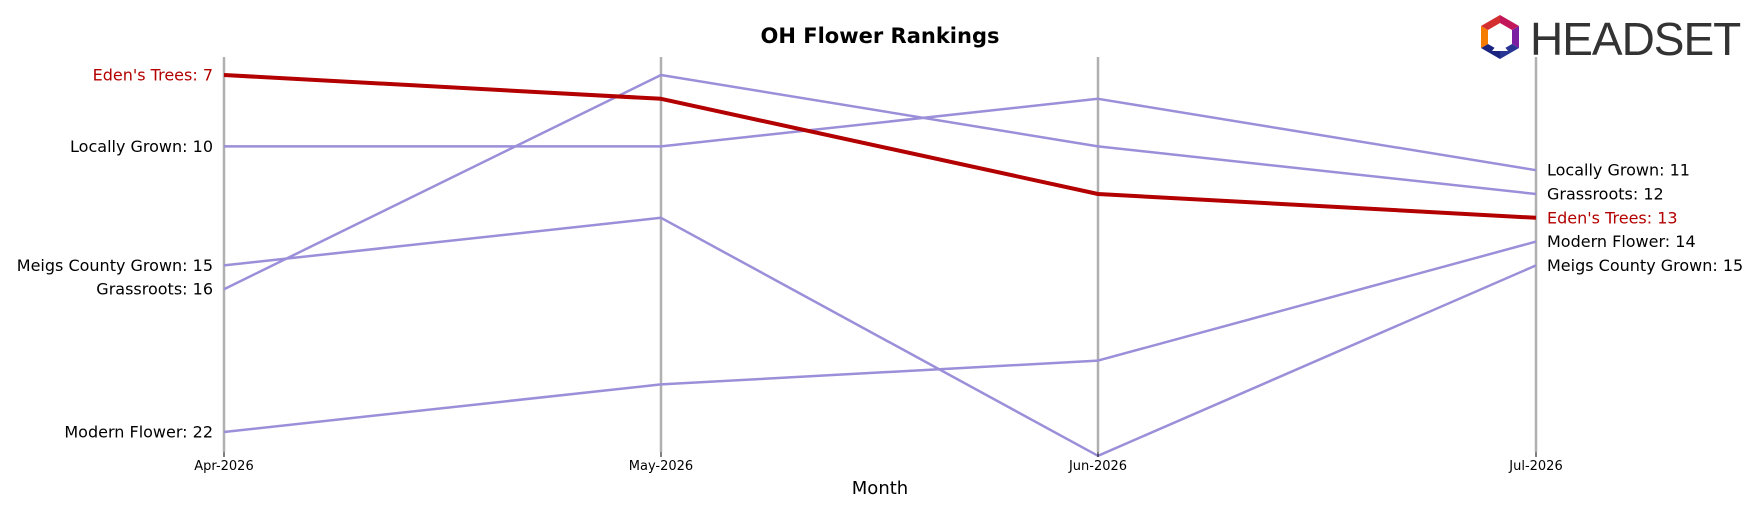 The width and height of the screenshot is (1760, 507). I want to click on start-label: Locally Grown: 10, so click(141, 146).